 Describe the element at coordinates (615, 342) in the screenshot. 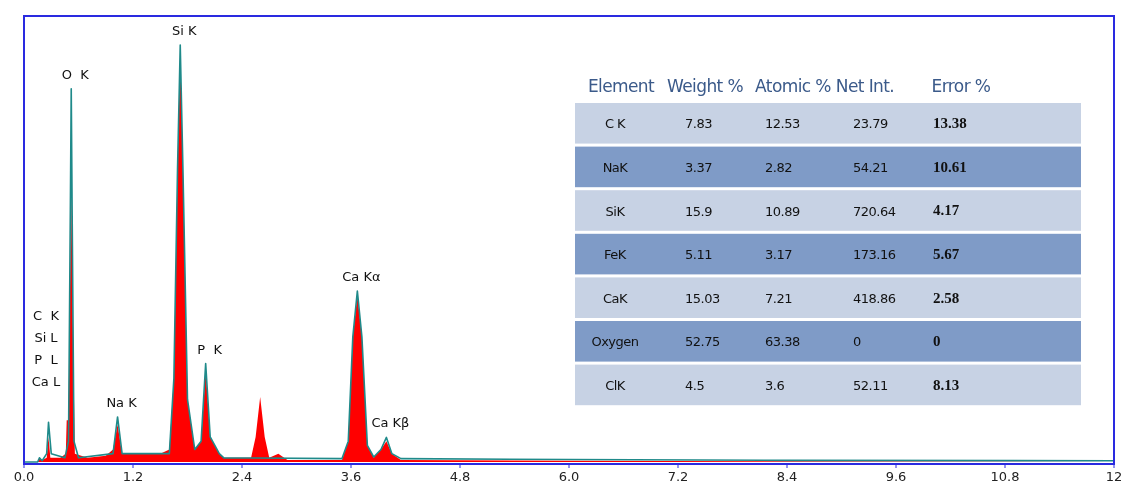

I see `annotation: Oxygen` at that location.